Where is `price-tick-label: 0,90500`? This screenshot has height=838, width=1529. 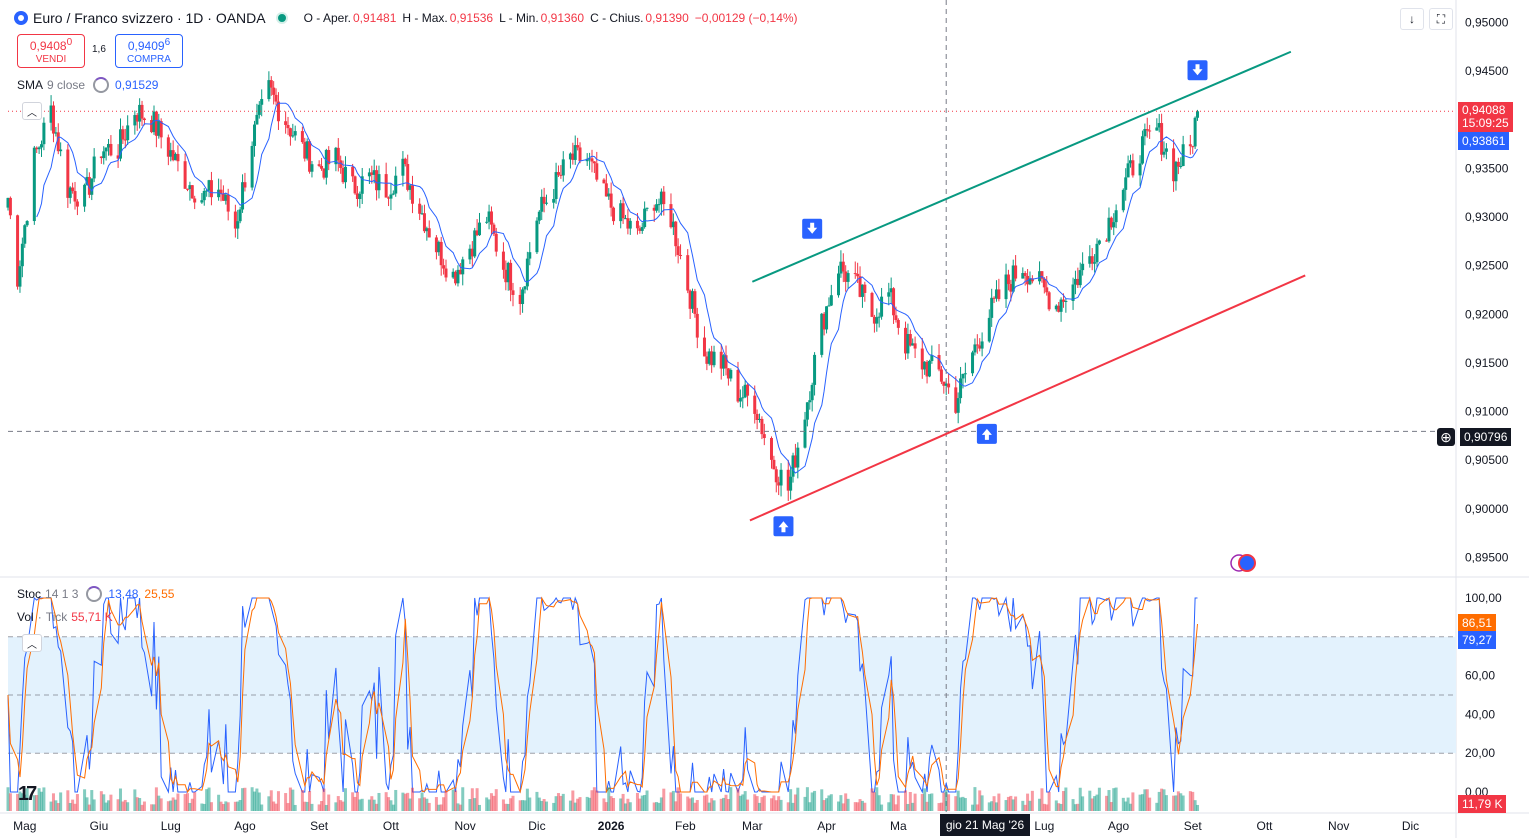 price-tick-label: 0,90500 is located at coordinates (1487, 460).